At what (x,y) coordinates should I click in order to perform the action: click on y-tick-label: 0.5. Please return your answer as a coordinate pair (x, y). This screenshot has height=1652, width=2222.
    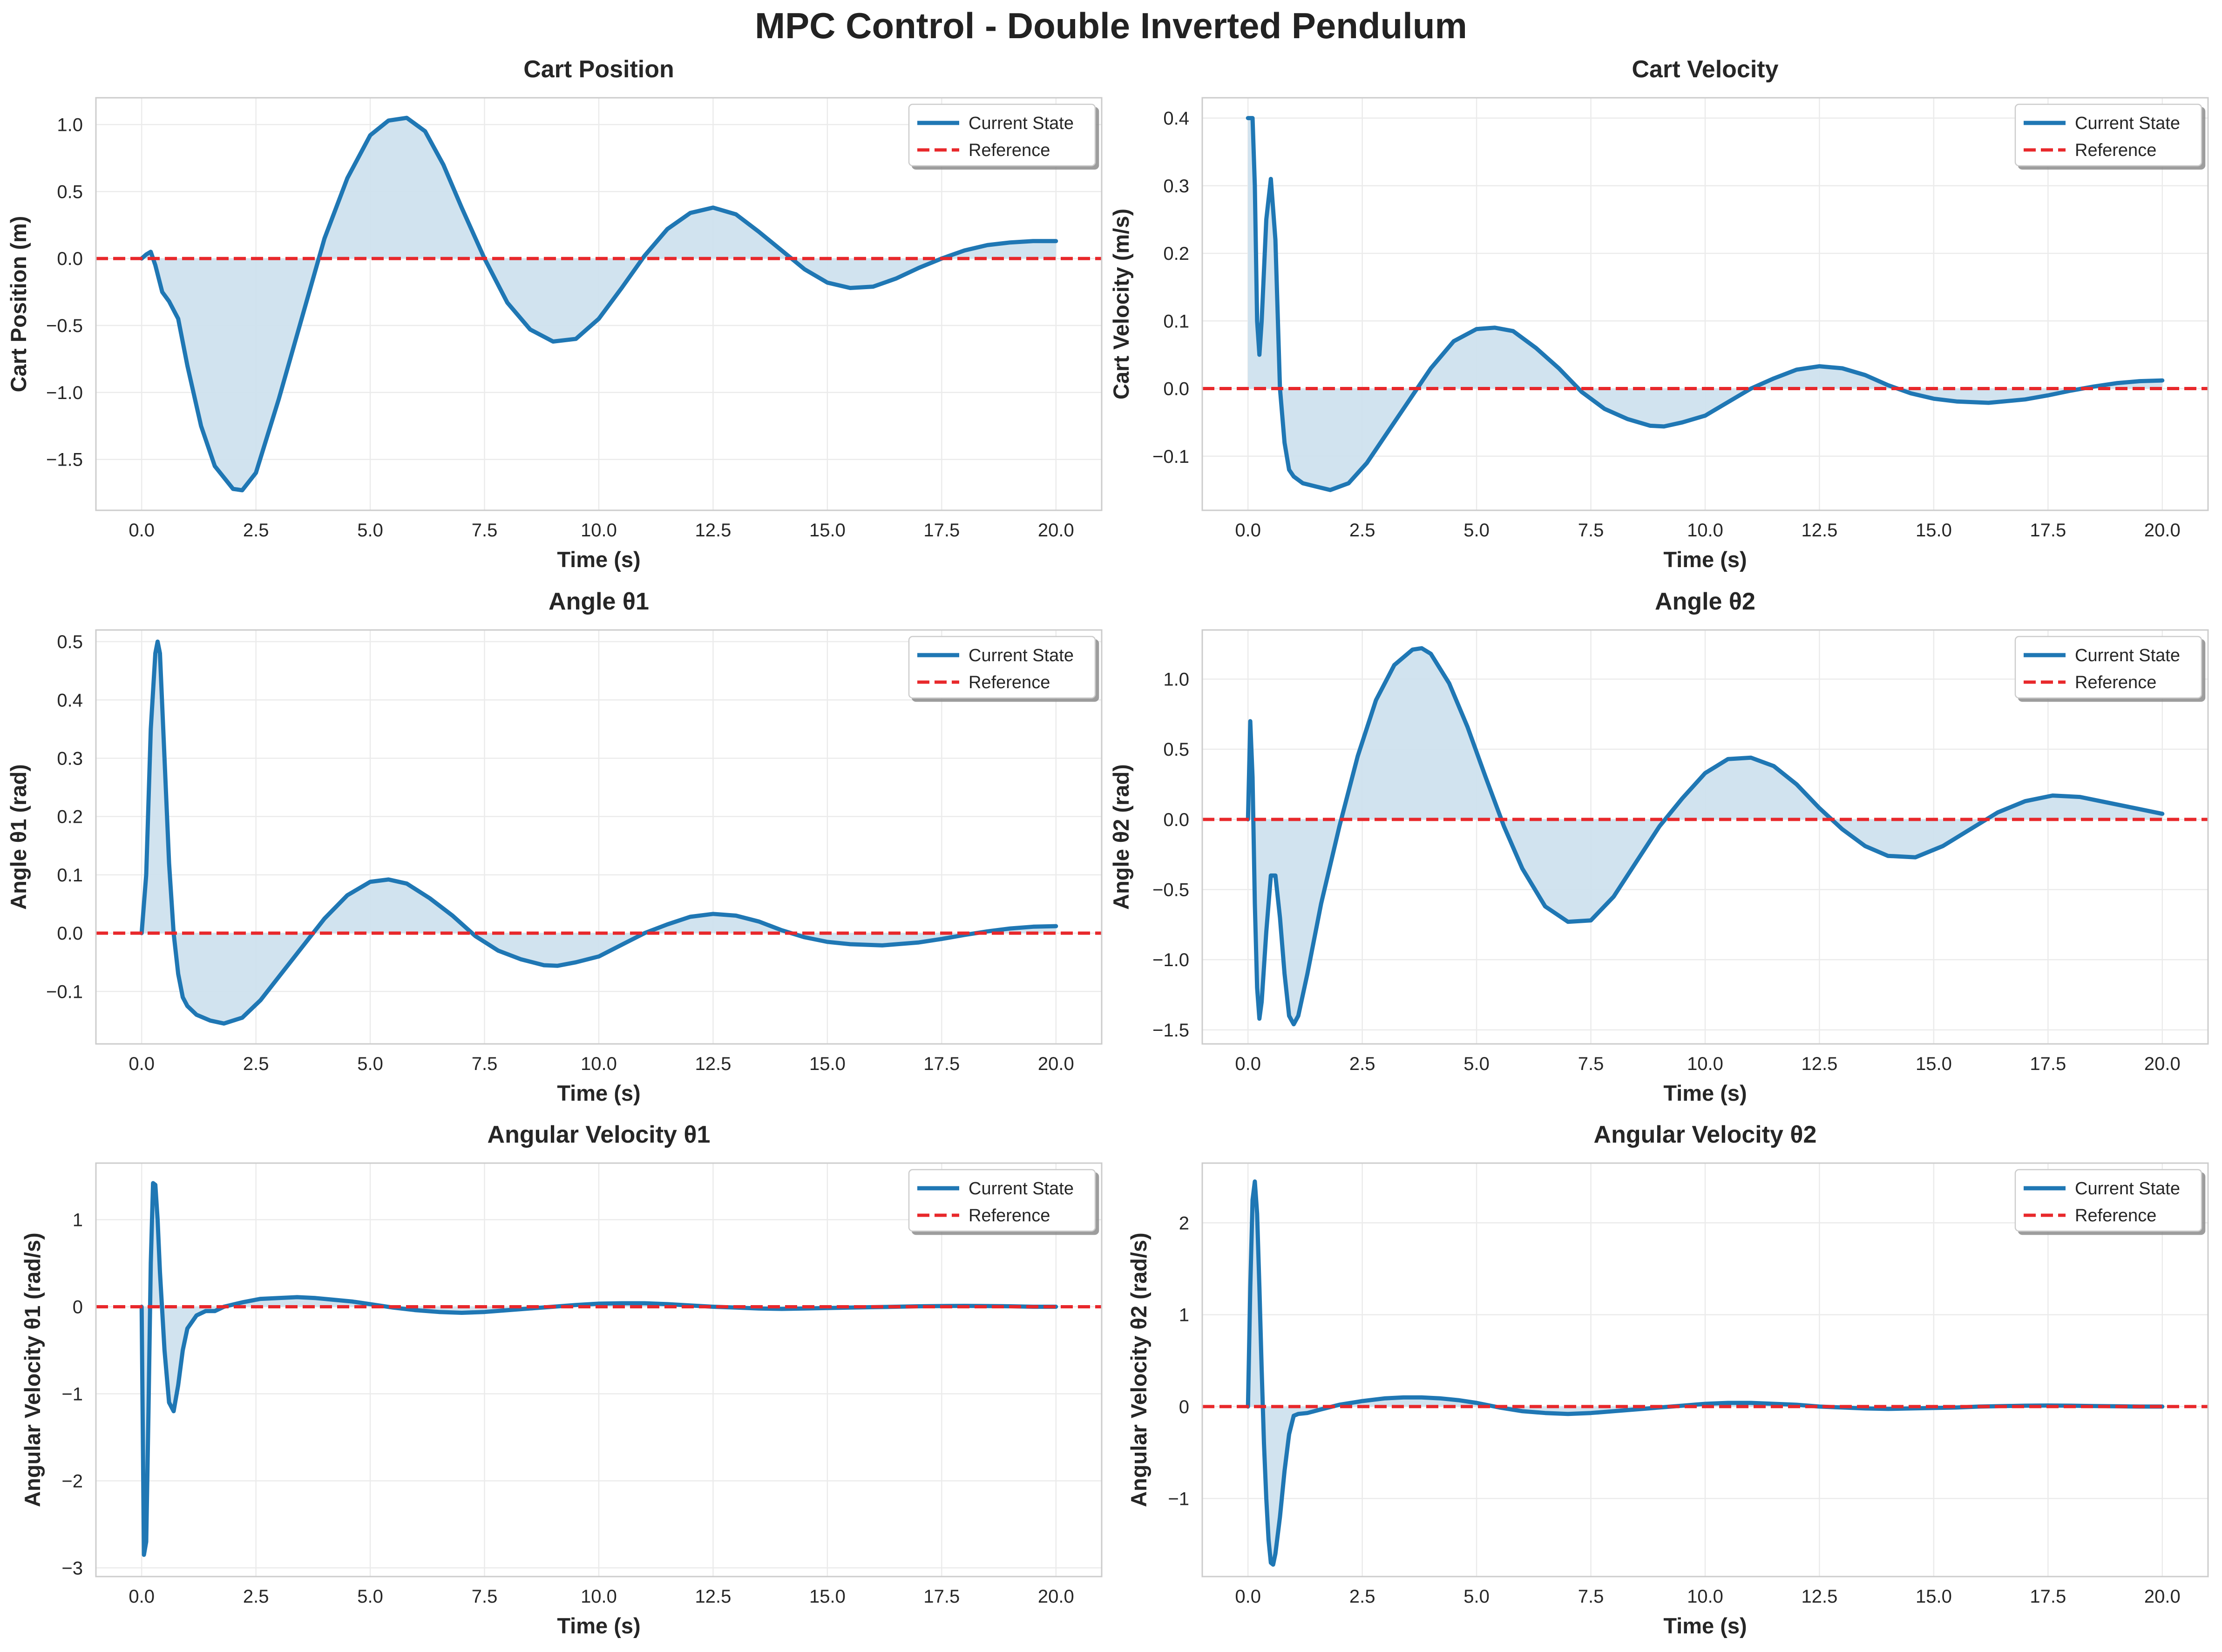
    Looking at the image, I should click on (70, 192).